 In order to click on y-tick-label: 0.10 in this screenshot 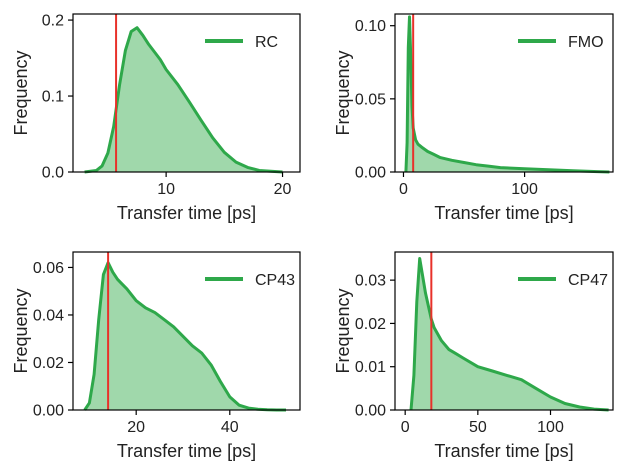, I will do `click(370, 26)`.